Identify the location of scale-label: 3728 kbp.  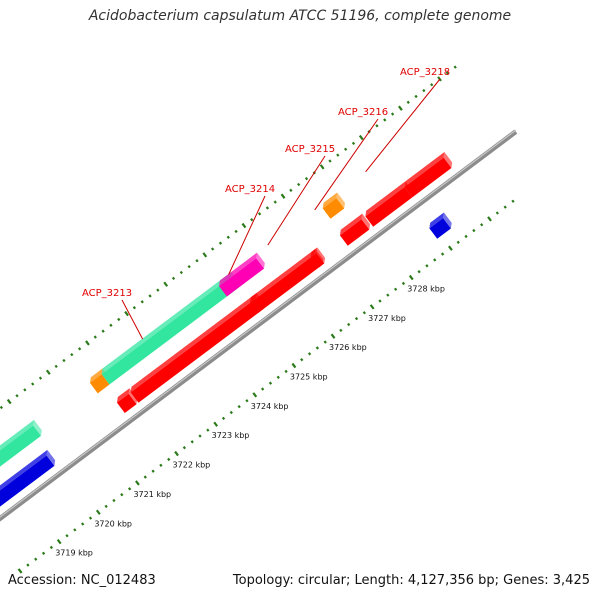
(426, 289).